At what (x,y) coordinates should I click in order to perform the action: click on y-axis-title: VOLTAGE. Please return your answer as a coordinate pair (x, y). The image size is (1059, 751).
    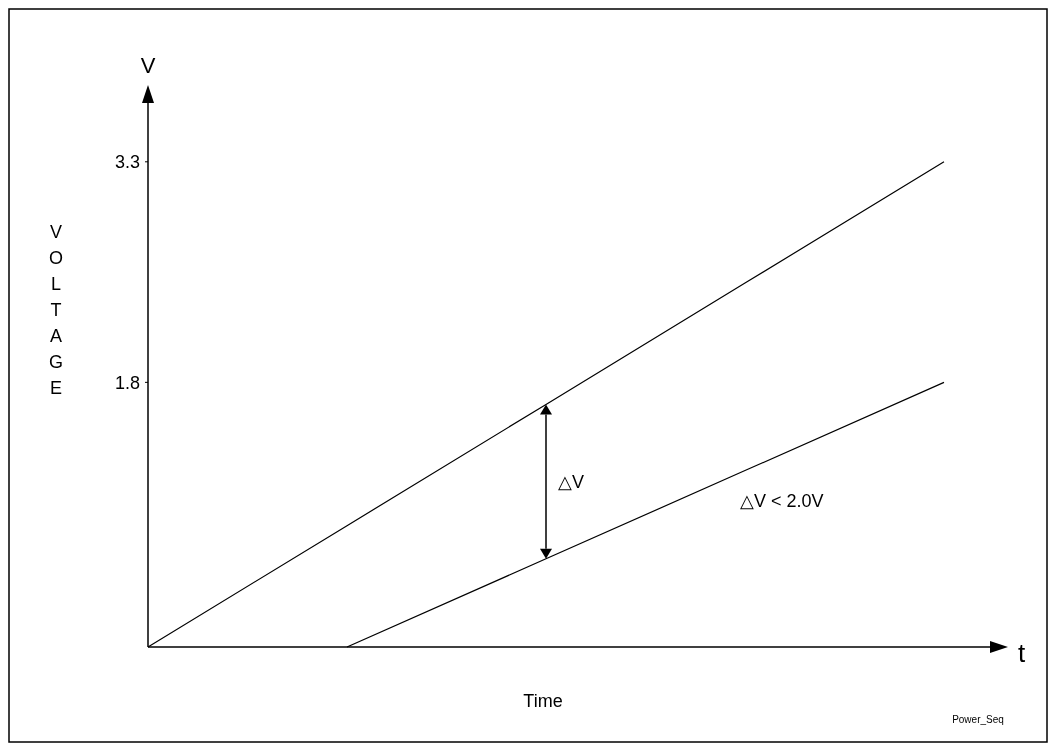
    Looking at the image, I should click on (56, 310).